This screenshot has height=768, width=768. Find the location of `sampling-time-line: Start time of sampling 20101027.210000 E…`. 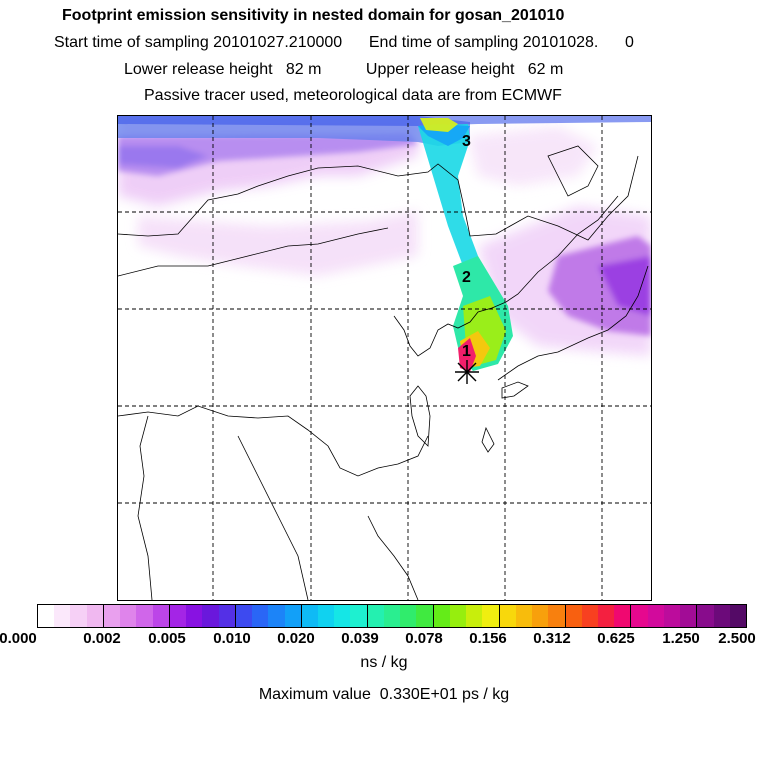

sampling-time-line: Start time of sampling 20101027.210000 E… is located at coordinates (344, 42).